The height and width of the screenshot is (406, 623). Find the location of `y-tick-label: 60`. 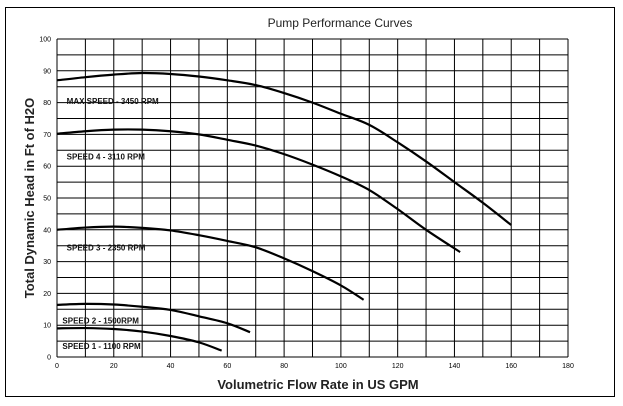

y-tick-label: 60 is located at coordinates (47, 167).